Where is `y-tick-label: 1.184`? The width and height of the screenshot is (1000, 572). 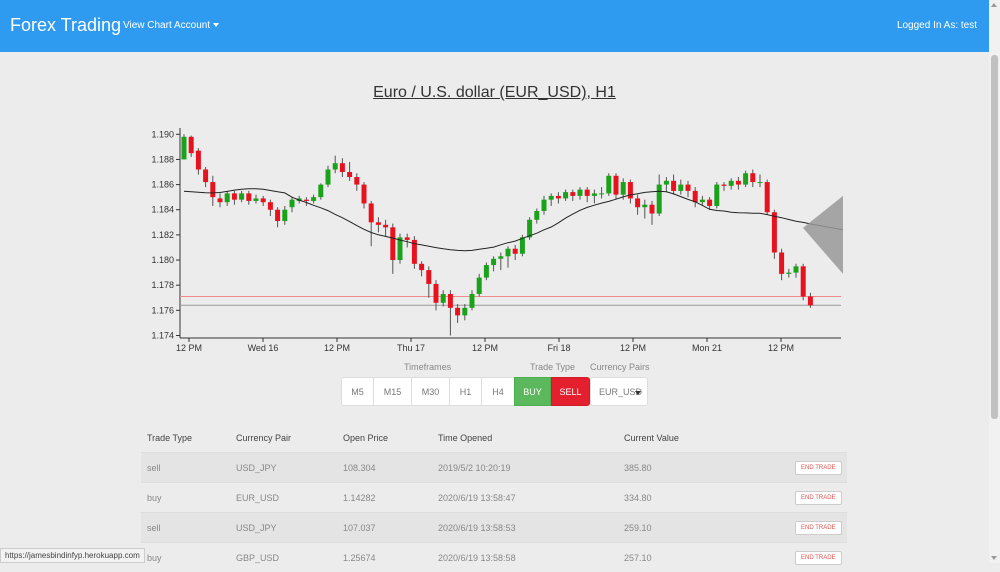
y-tick-label: 1.184 is located at coordinates (162, 210).